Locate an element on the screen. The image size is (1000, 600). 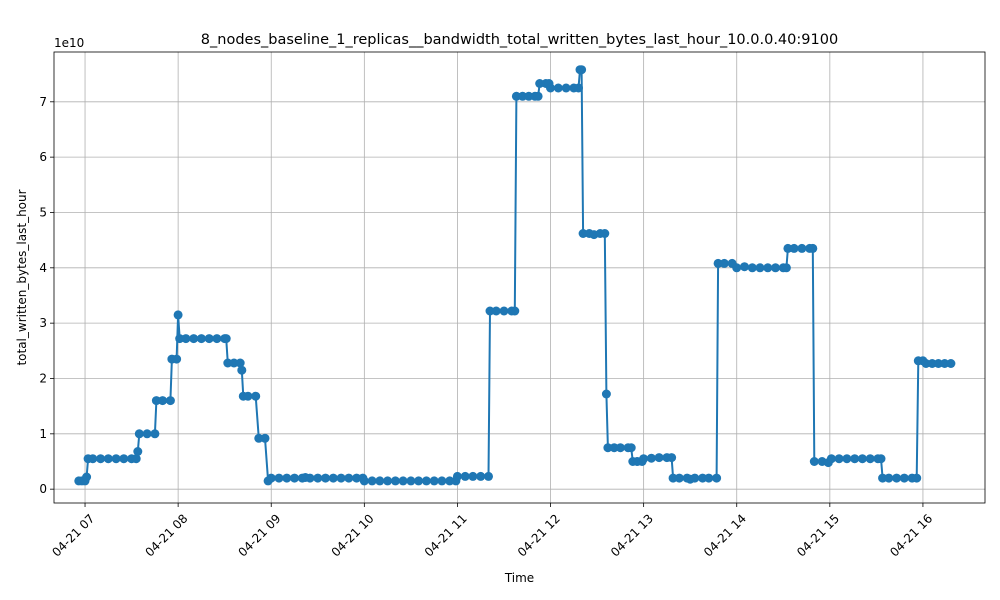
y-tick-label: 2 is located at coordinates (43, 378).